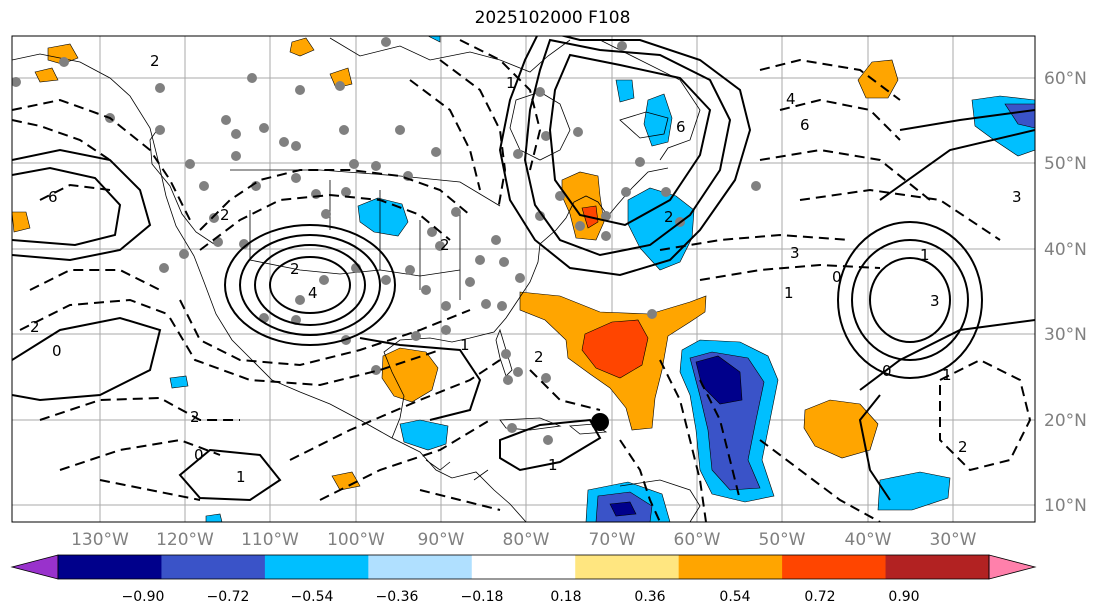  What do you see at coordinates (868, 540) in the screenshot?
I see `lon-label: 40°W` at bounding box center [868, 540].